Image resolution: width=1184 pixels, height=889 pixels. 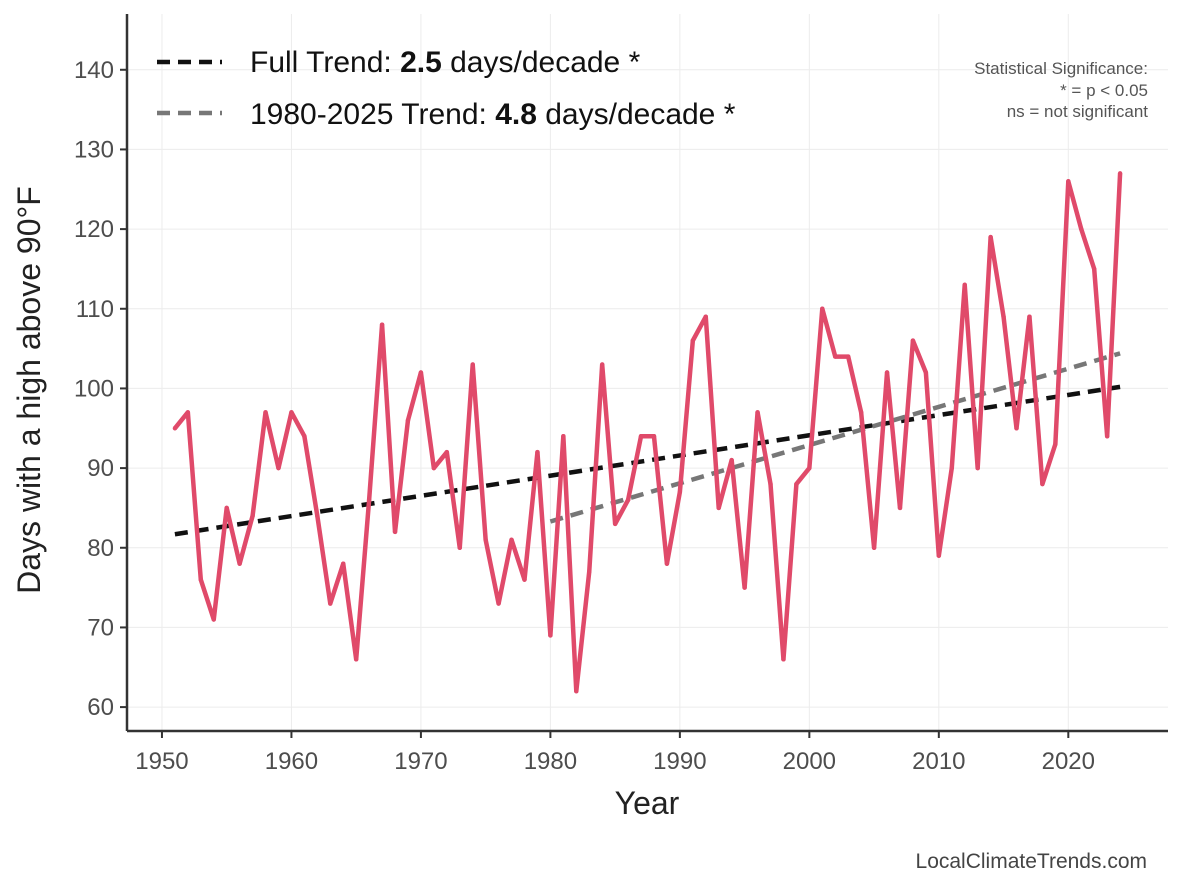 What do you see at coordinates (29, 390) in the screenshot?
I see `y-axis-title: Days with a high above 90°F` at bounding box center [29, 390].